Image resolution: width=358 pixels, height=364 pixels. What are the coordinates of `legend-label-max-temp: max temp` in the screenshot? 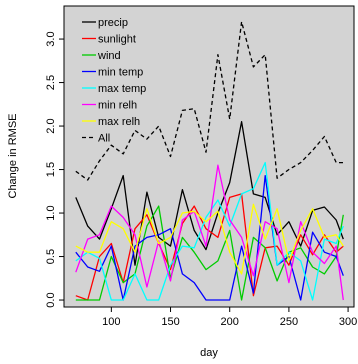 It's located at (122, 89).